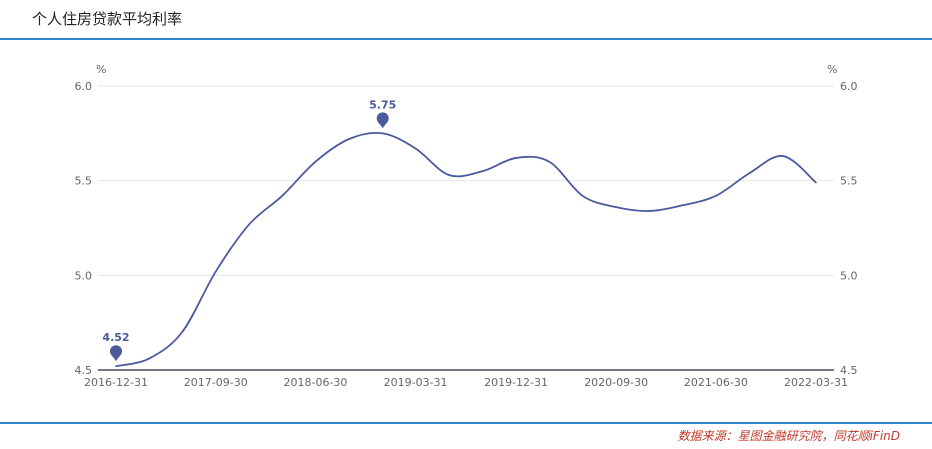  Describe the element at coordinates (849, 275) in the screenshot. I see `y-tick-label-right: 5.0` at that location.